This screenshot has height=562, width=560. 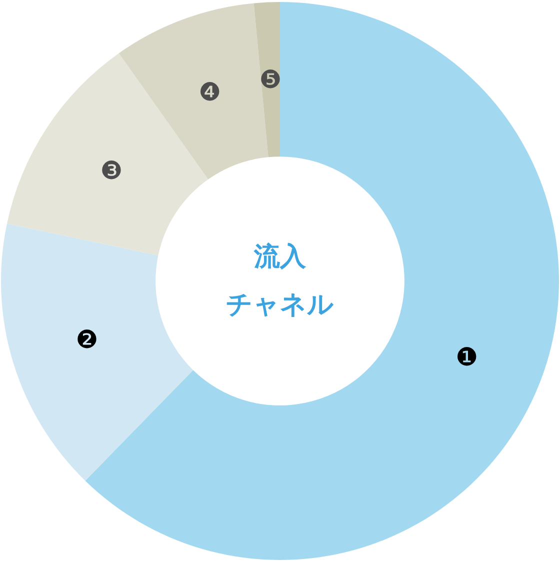 I want to click on title: 流入チャネル, so click(x=280, y=281).